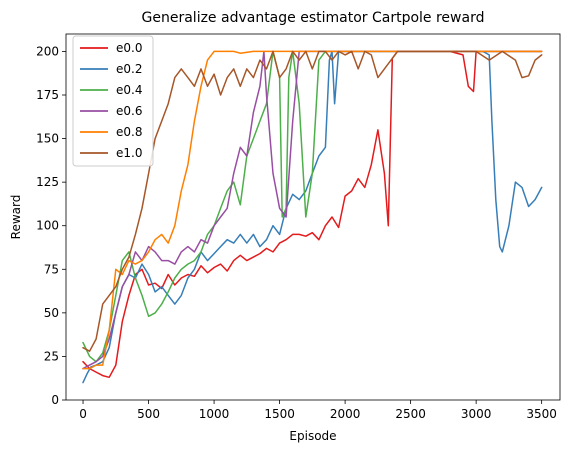 The height and width of the screenshot is (453, 571). Describe the element at coordinates (410, 414) in the screenshot. I see `x-tick-label: 2500` at that location.